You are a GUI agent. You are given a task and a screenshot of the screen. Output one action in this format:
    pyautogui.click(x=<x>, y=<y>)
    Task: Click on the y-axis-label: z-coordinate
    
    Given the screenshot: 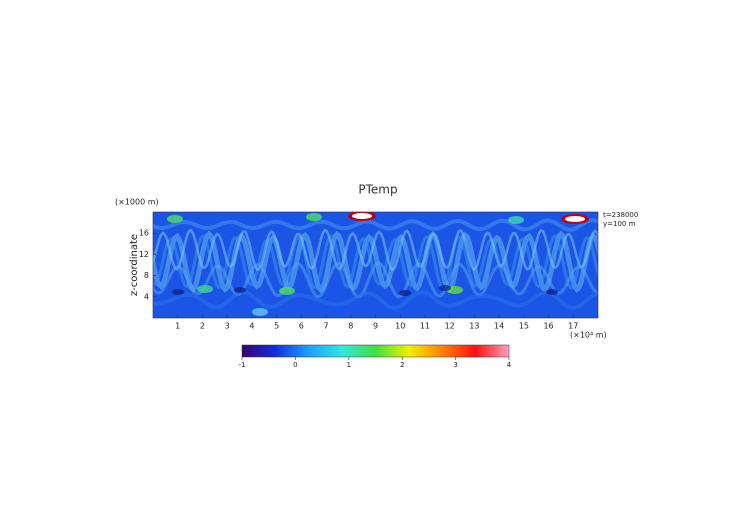 What is the action you would take?
    pyautogui.click(x=134, y=265)
    